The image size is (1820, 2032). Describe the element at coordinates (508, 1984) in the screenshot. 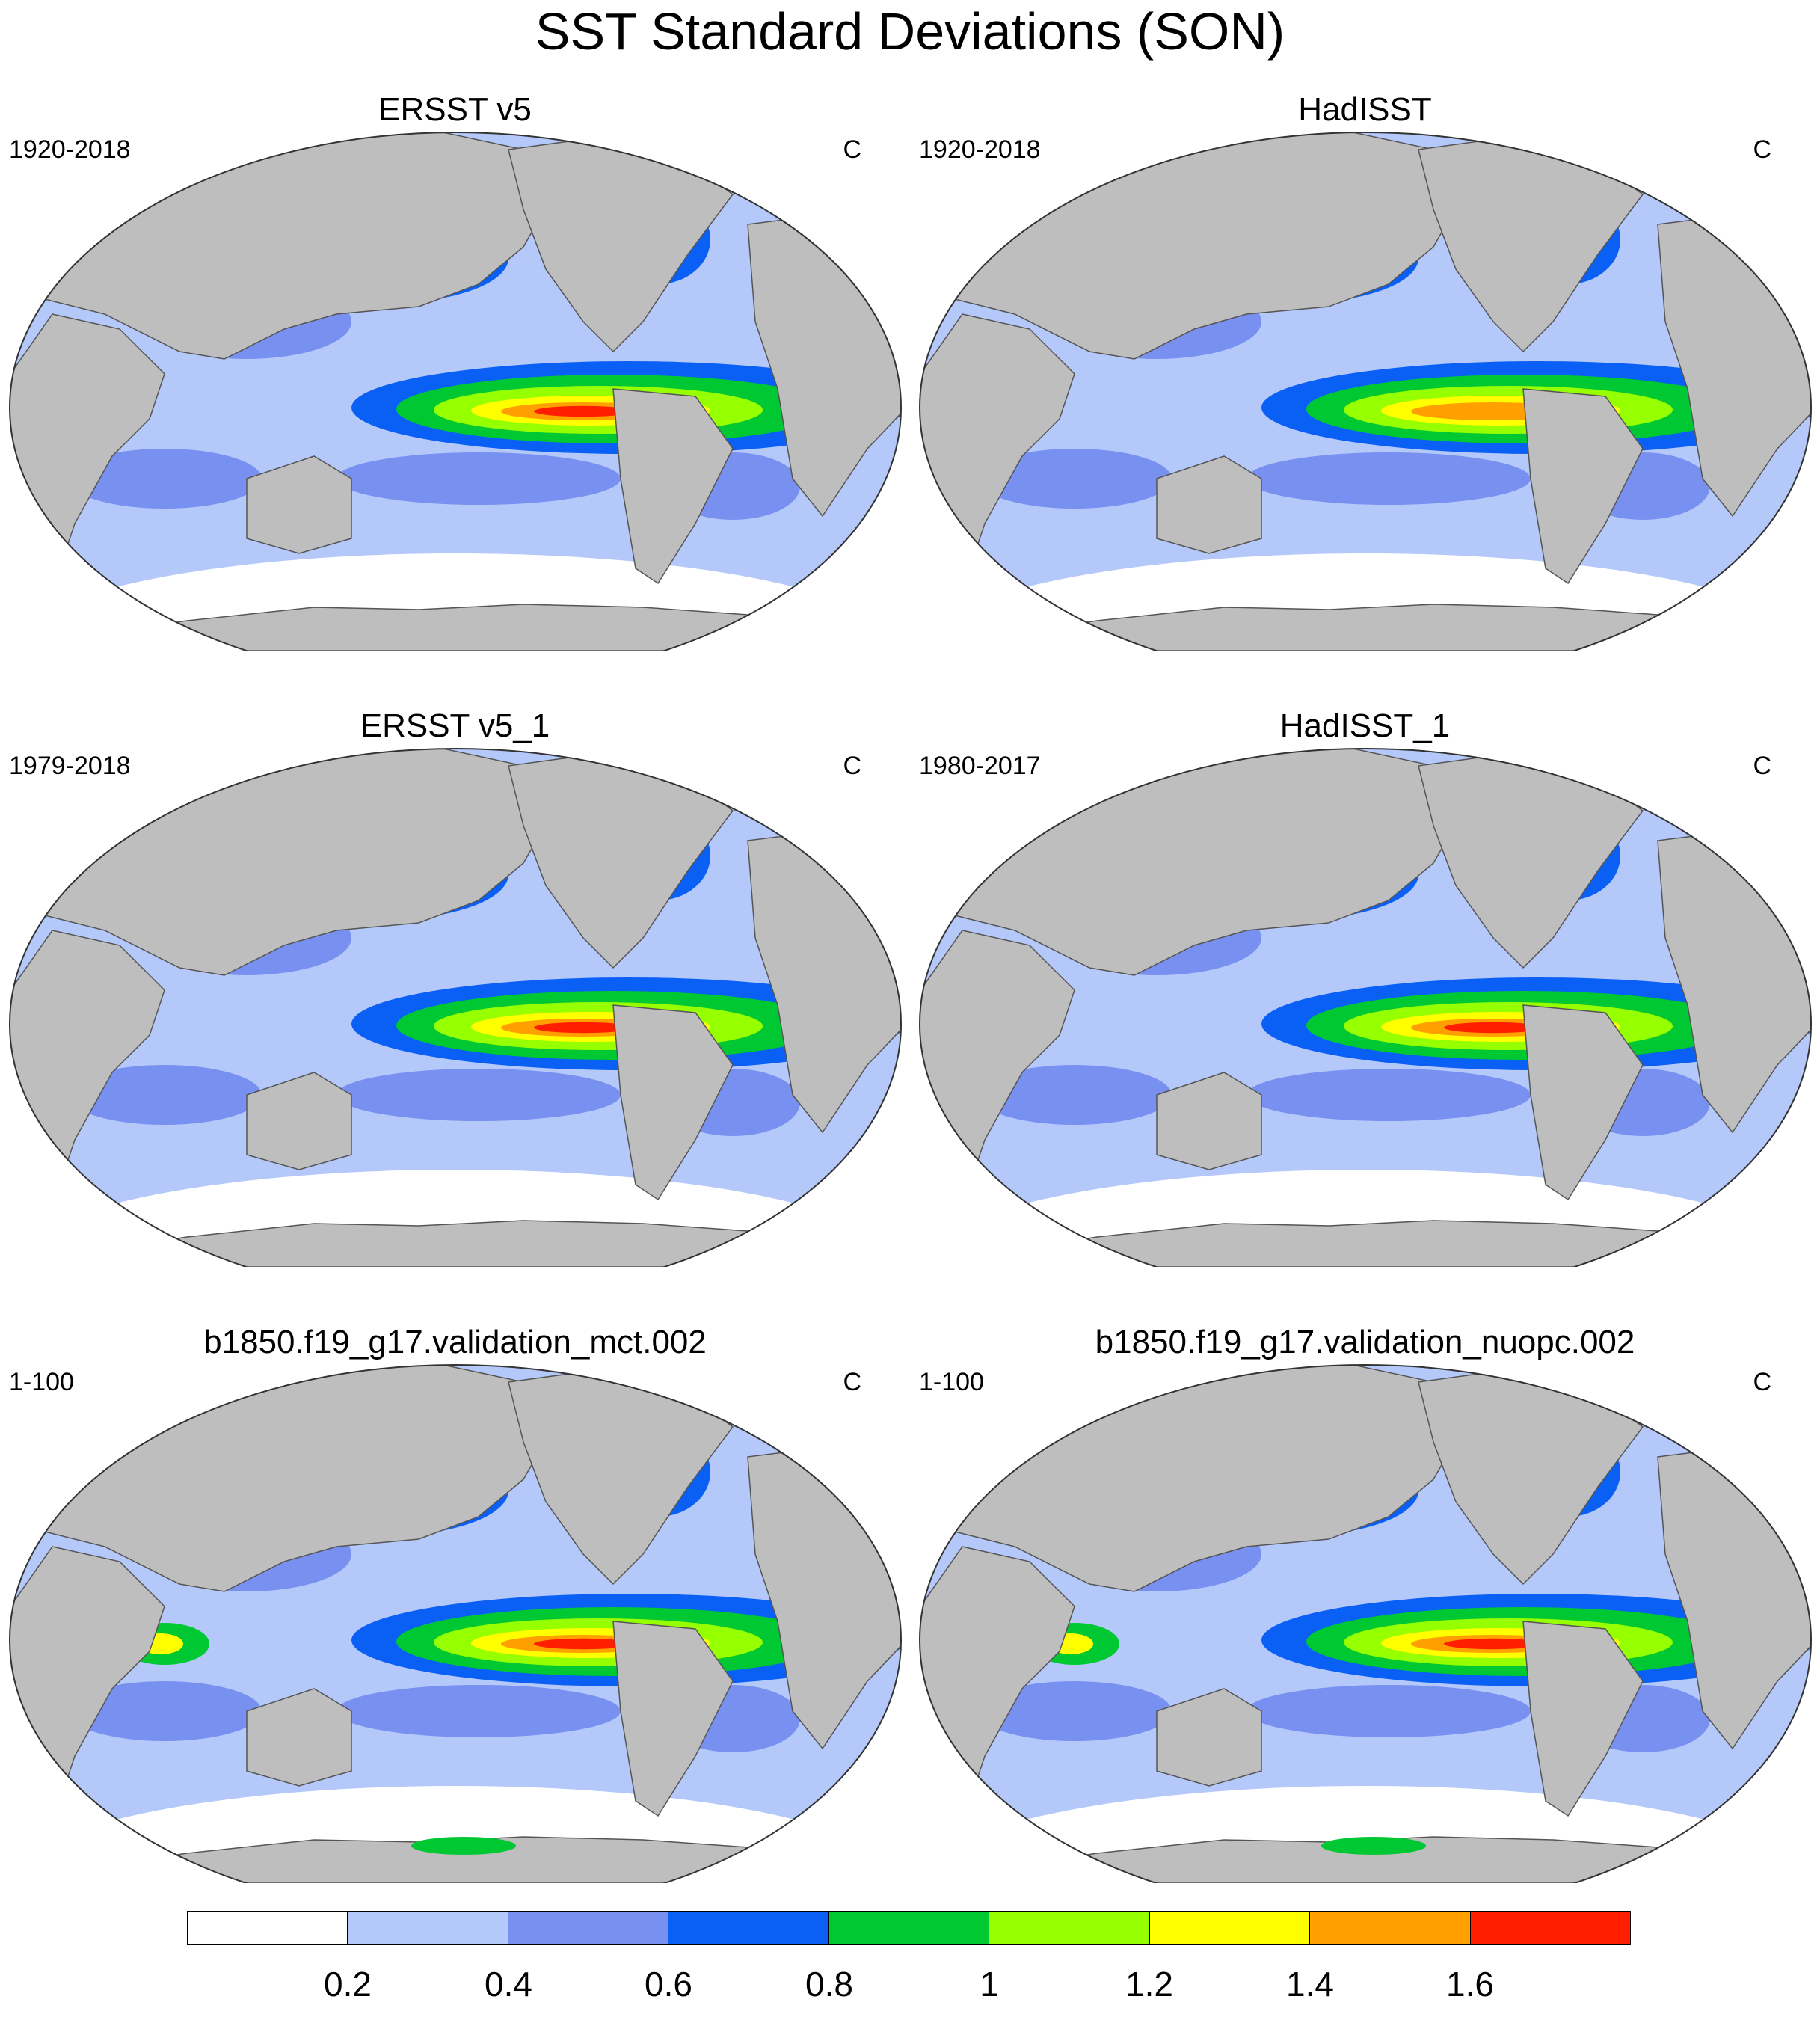

I see `colorbar-label: 0.4` at that location.